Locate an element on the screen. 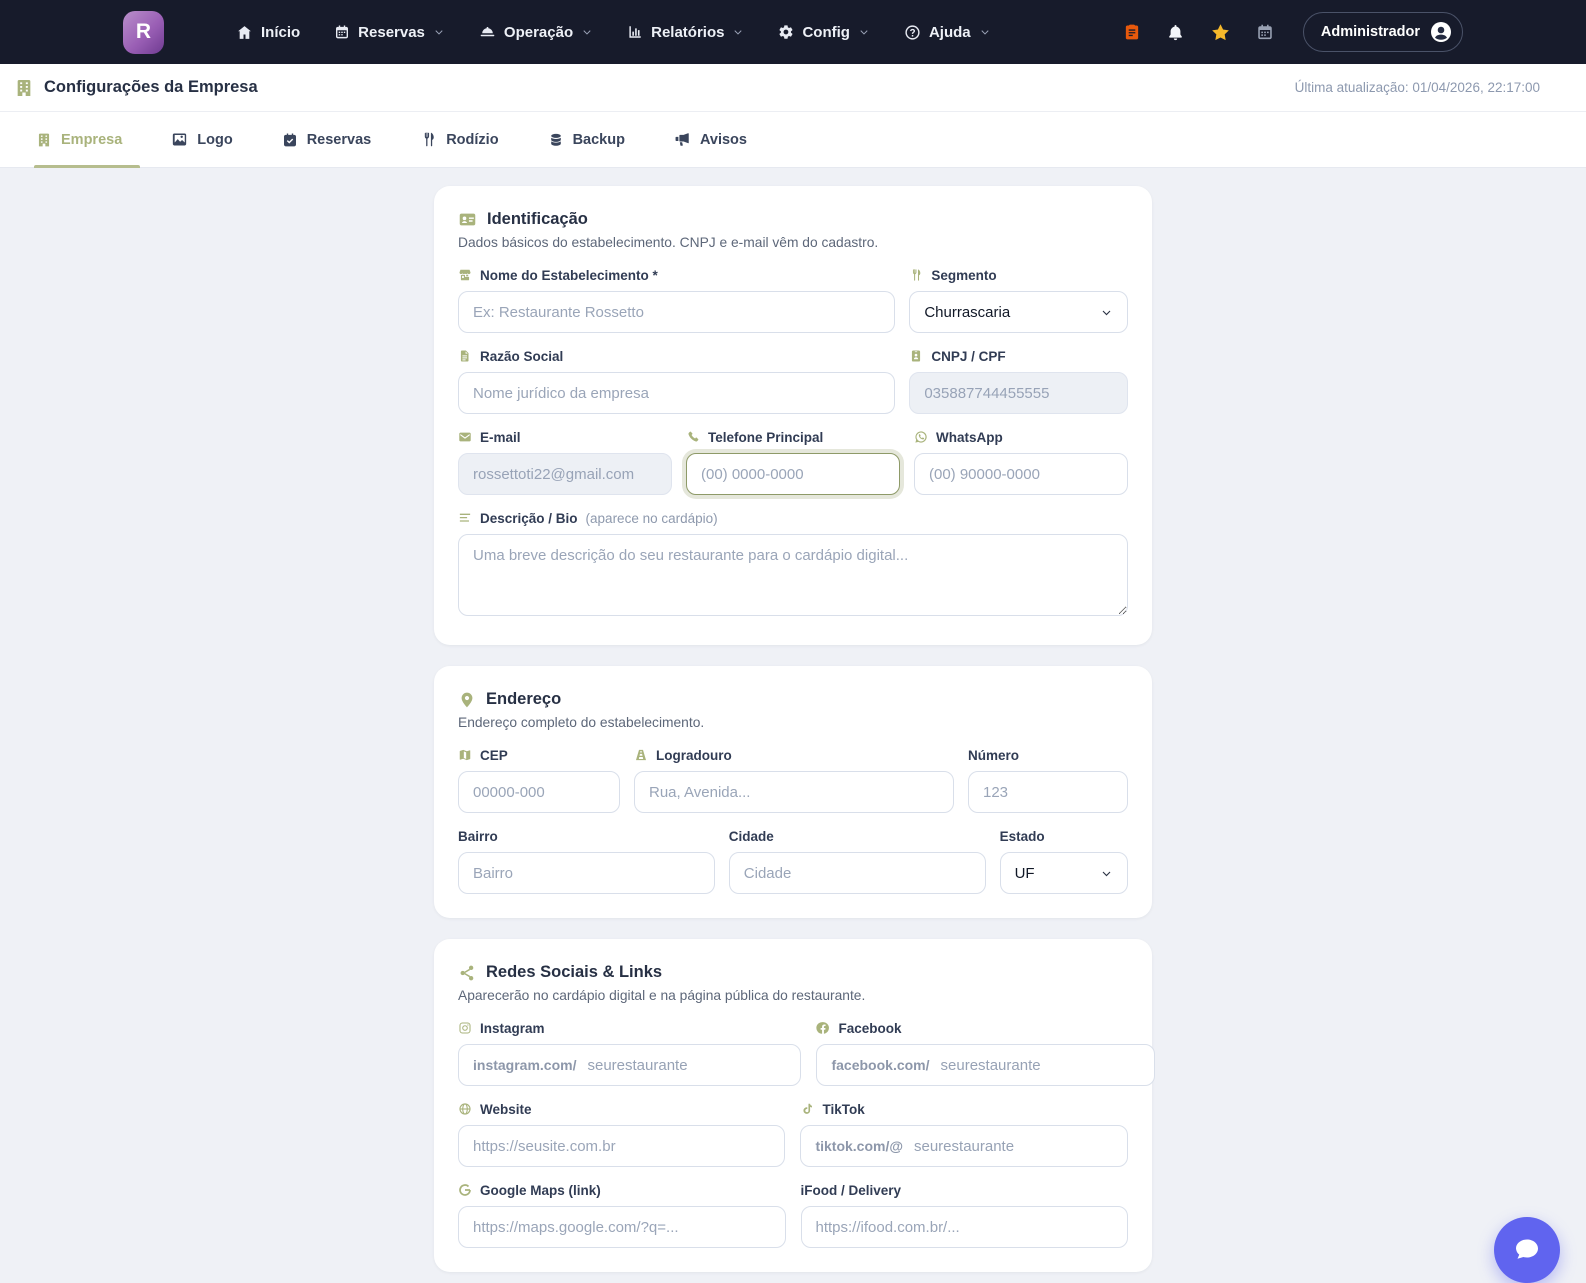 Image resolution: width=1586 pixels, height=1283 pixels. field-descricao: Descrição / Bio (aparece no cardápio) is located at coordinates (793, 565).